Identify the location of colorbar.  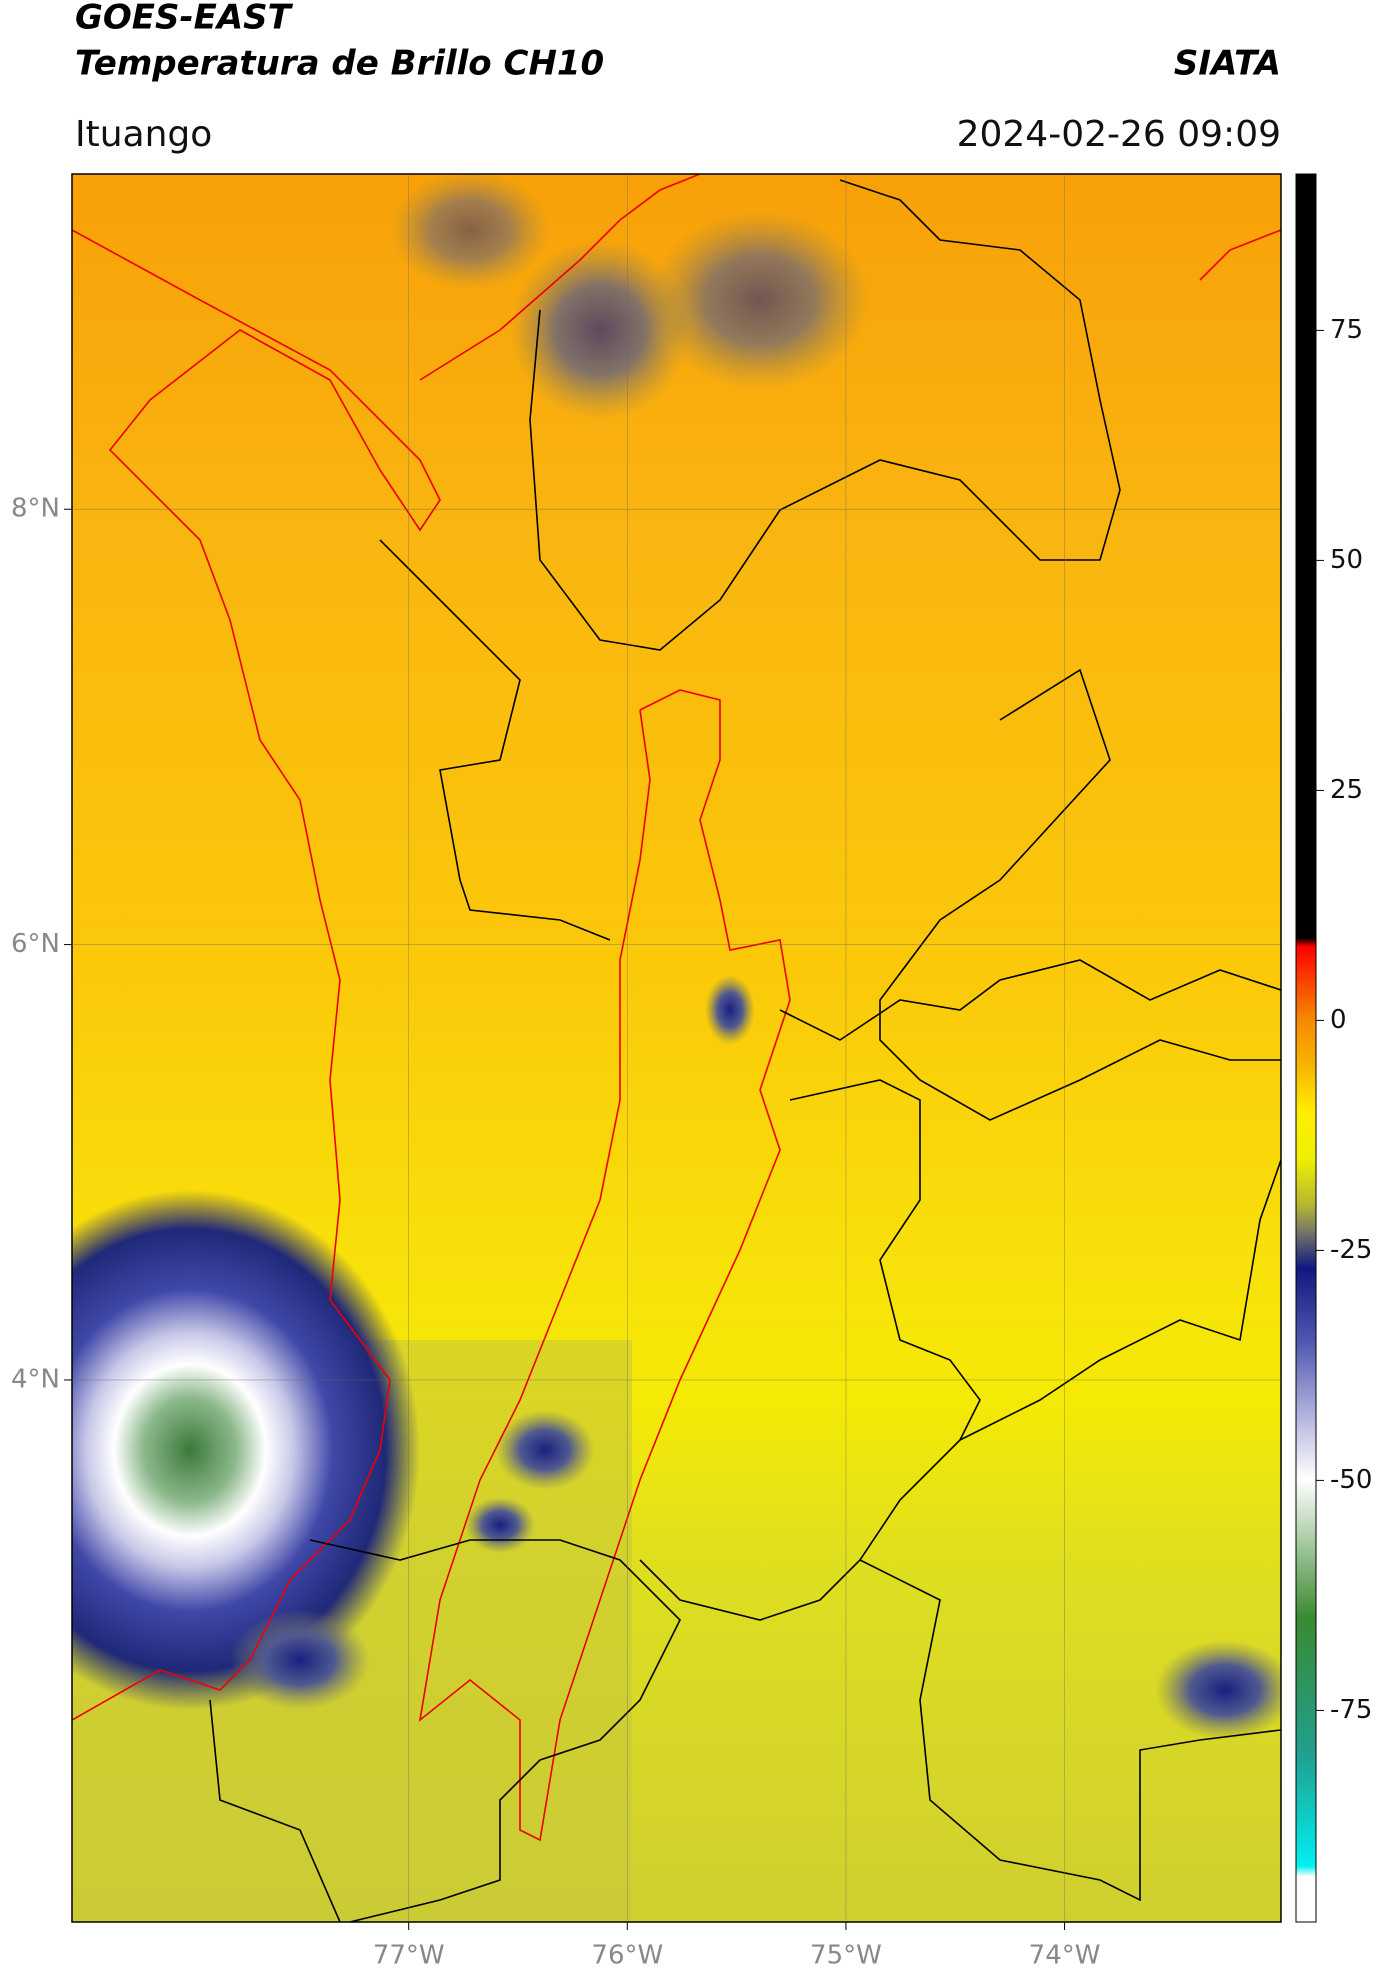
(1306, 1048).